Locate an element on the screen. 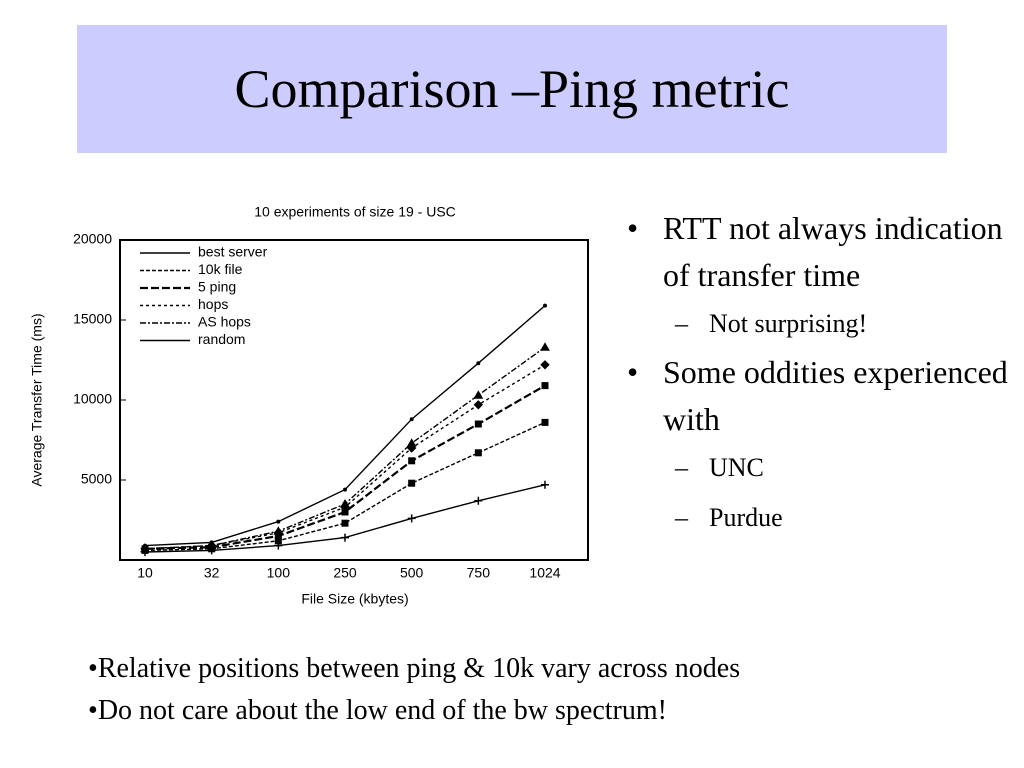  legend-label: hops is located at coordinates (213, 304).